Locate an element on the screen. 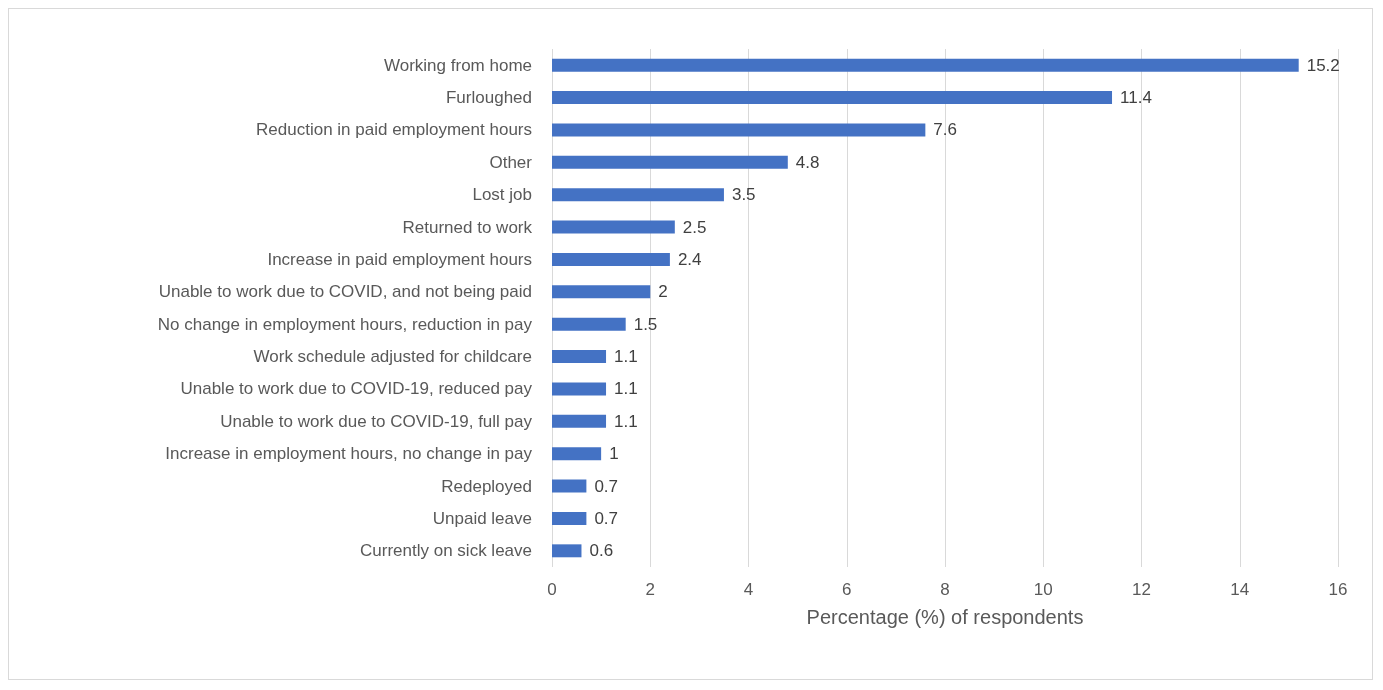 This screenshot has height=690, width=1383. x-tick-label: 12 is located at coordinates (1141, 589).